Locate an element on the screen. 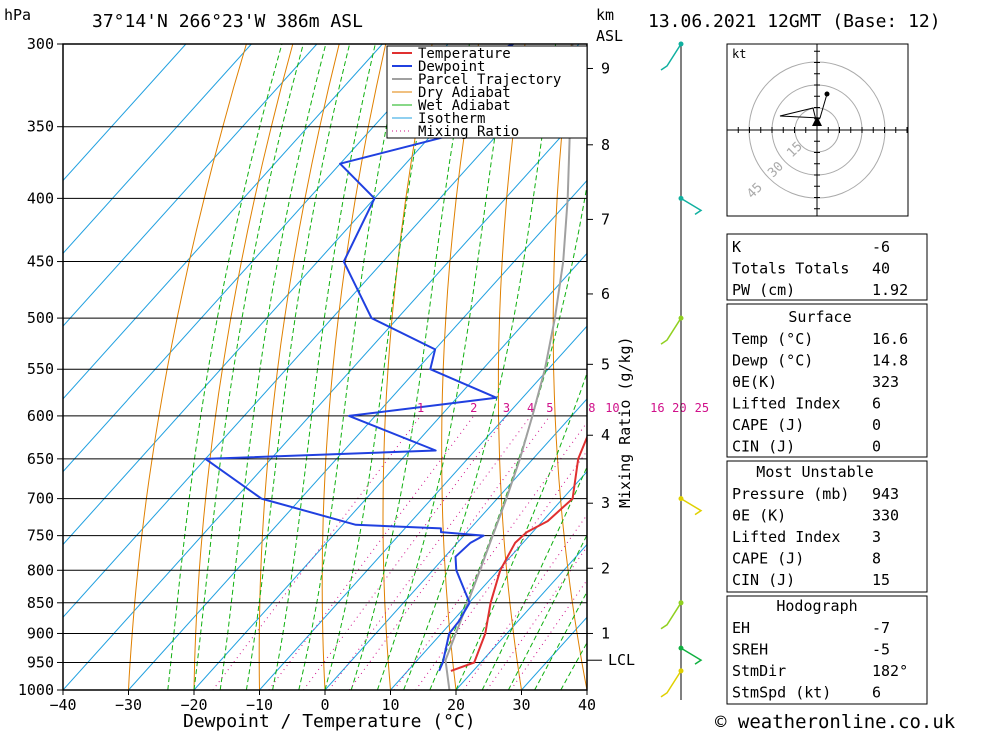 The height and width of the screenshot is (733, 1000). temp-label--30: −30 is located at coordinates (128, 705).